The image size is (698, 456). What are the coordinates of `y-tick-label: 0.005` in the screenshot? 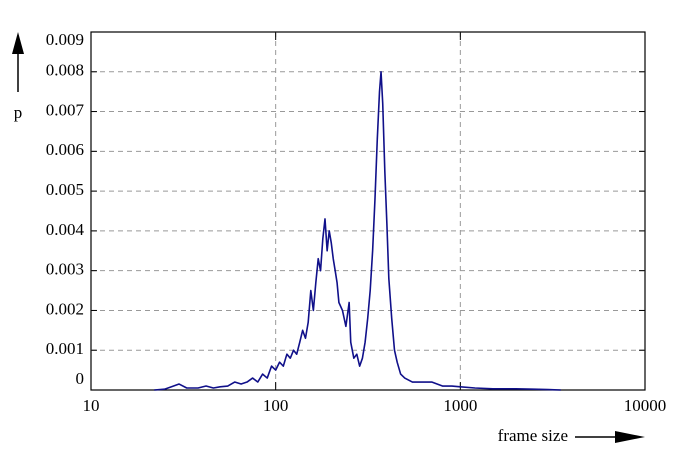 It's located at (65, 189).